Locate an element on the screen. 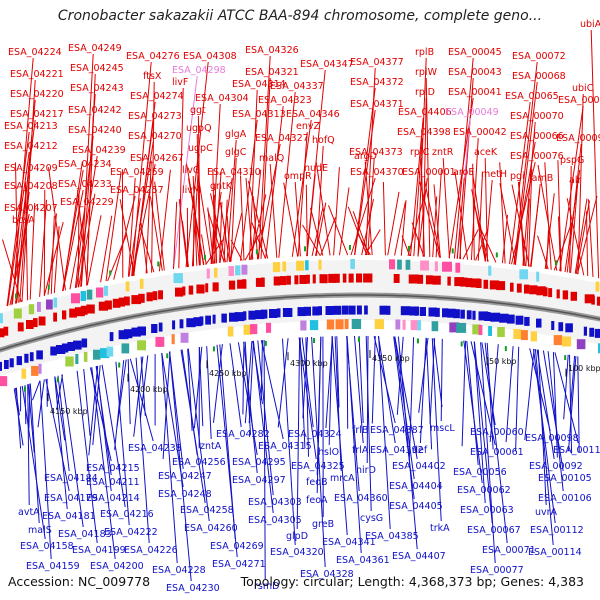 Image resolution: width=600 pixels, height=600 pixels. gene-label: ESA_04208 is located at coordinates (31, 186).